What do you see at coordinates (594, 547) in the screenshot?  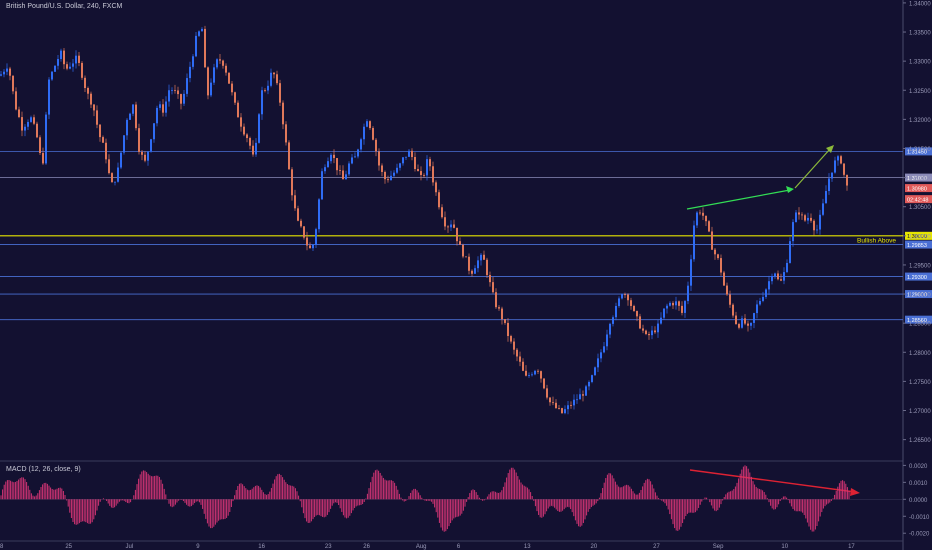 I see `time-tick-label: 20` at bounding box center [594, 547].